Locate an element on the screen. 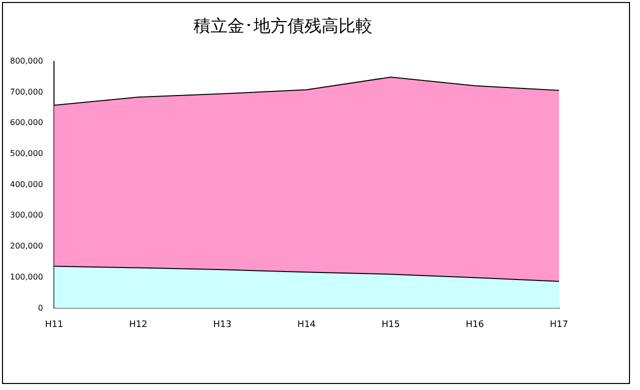 The image size is (640, 390). x-tick-label: H11 is located at coordinates (54, 325).